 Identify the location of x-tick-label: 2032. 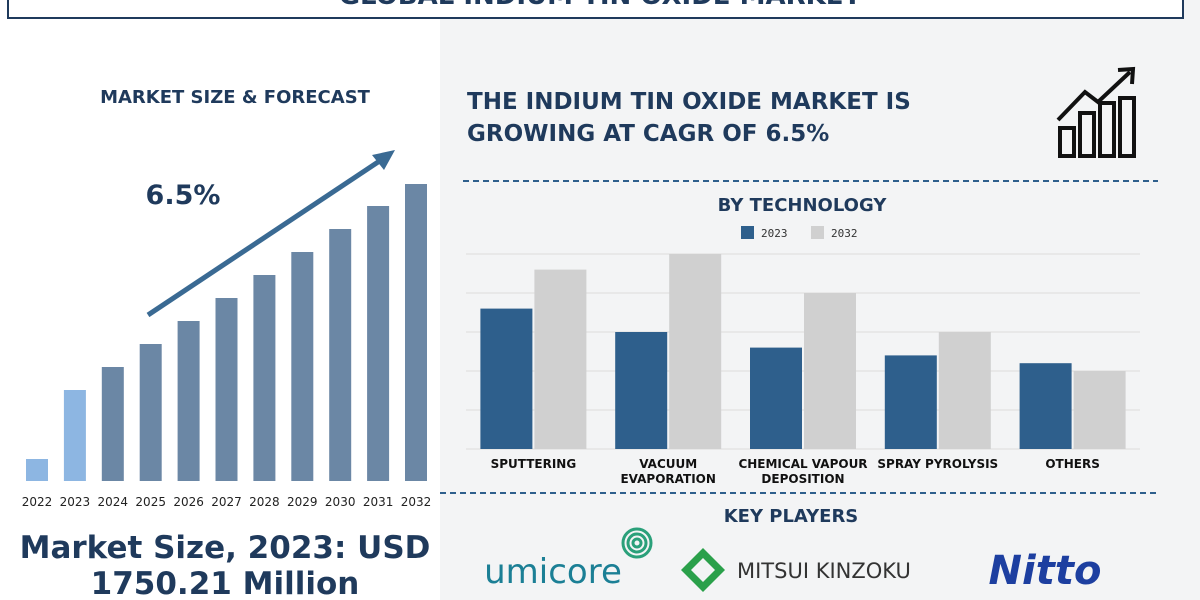
(416, 502).